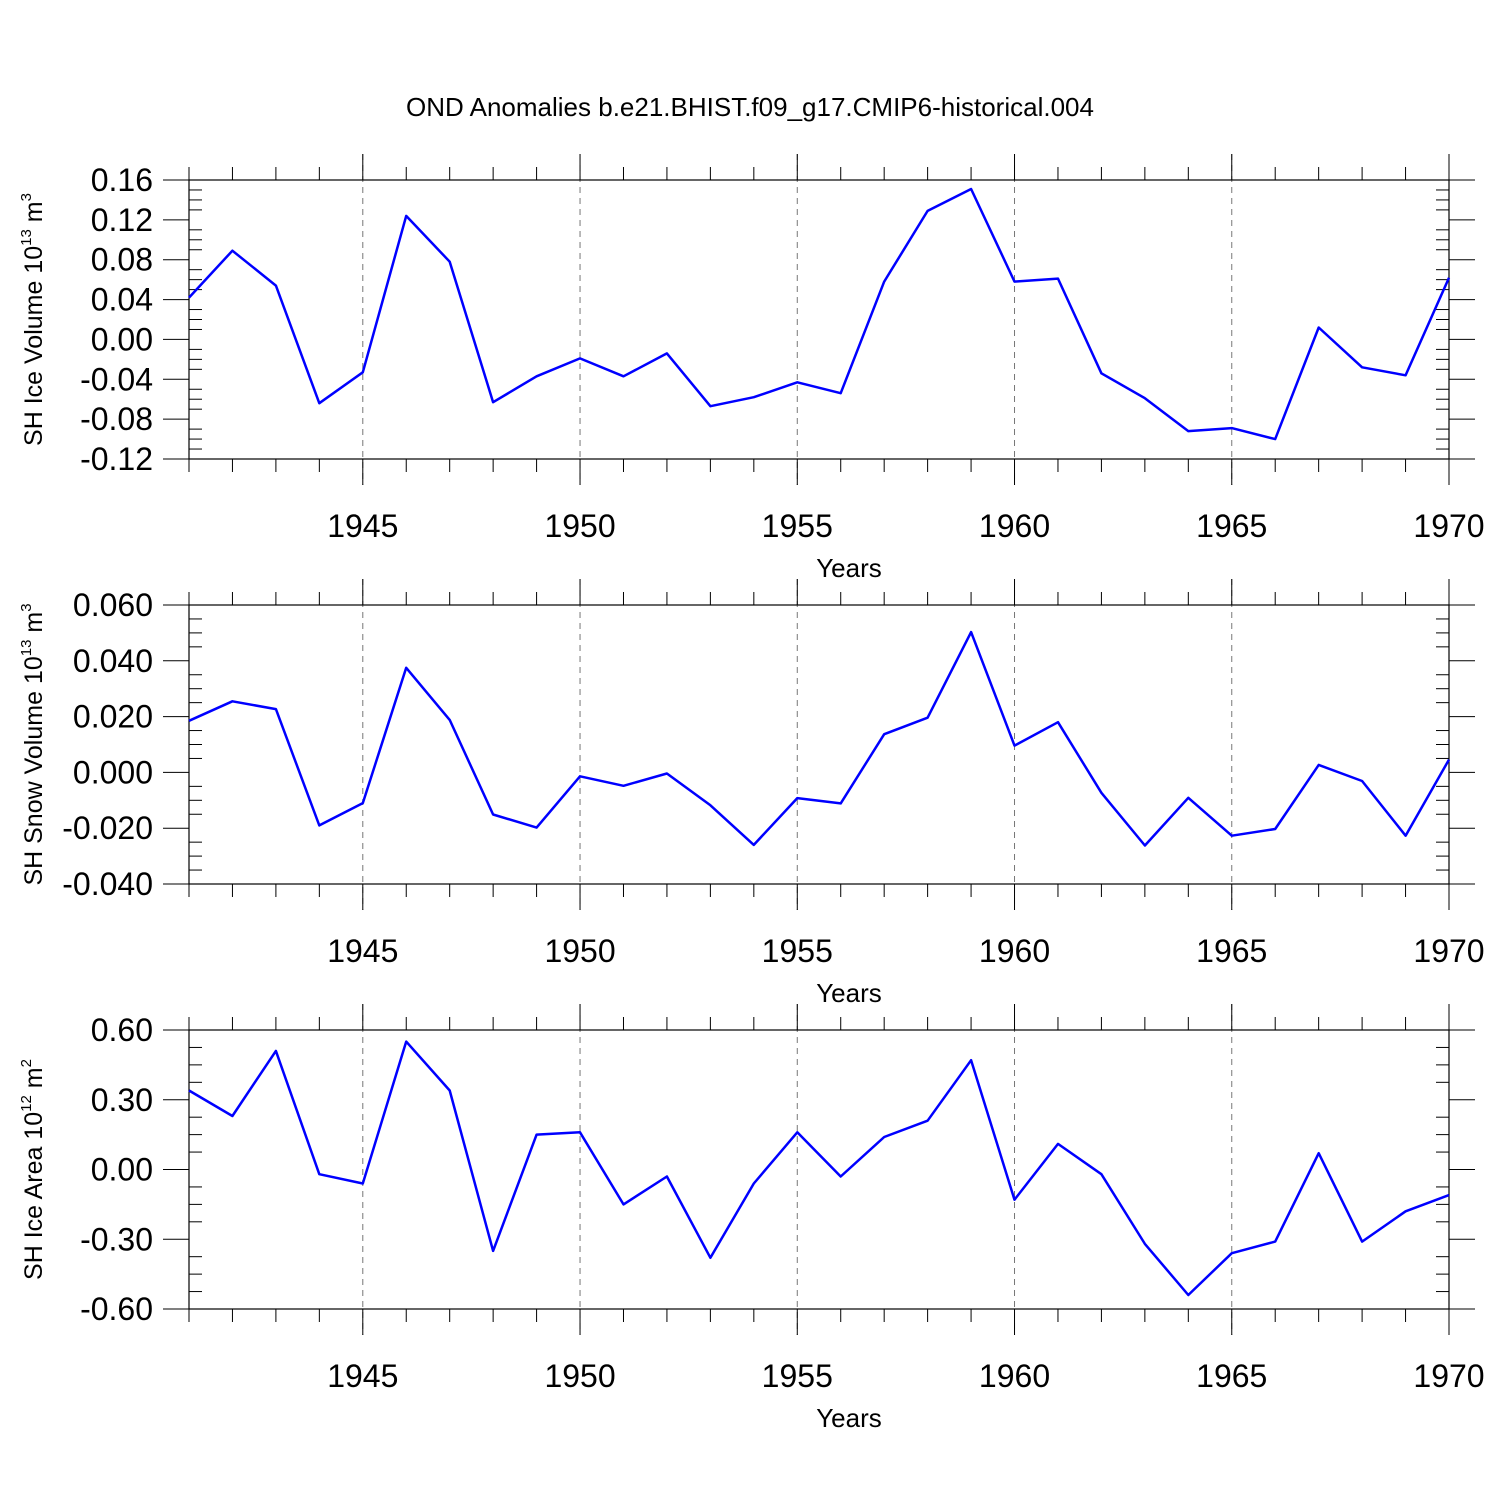 This screenshot has width=1500, height=1500. Describe the element at coordinates (33, 744) in the screenshot. I see `y-axis-label: SH Snow Volume 1013 m3` at that location.